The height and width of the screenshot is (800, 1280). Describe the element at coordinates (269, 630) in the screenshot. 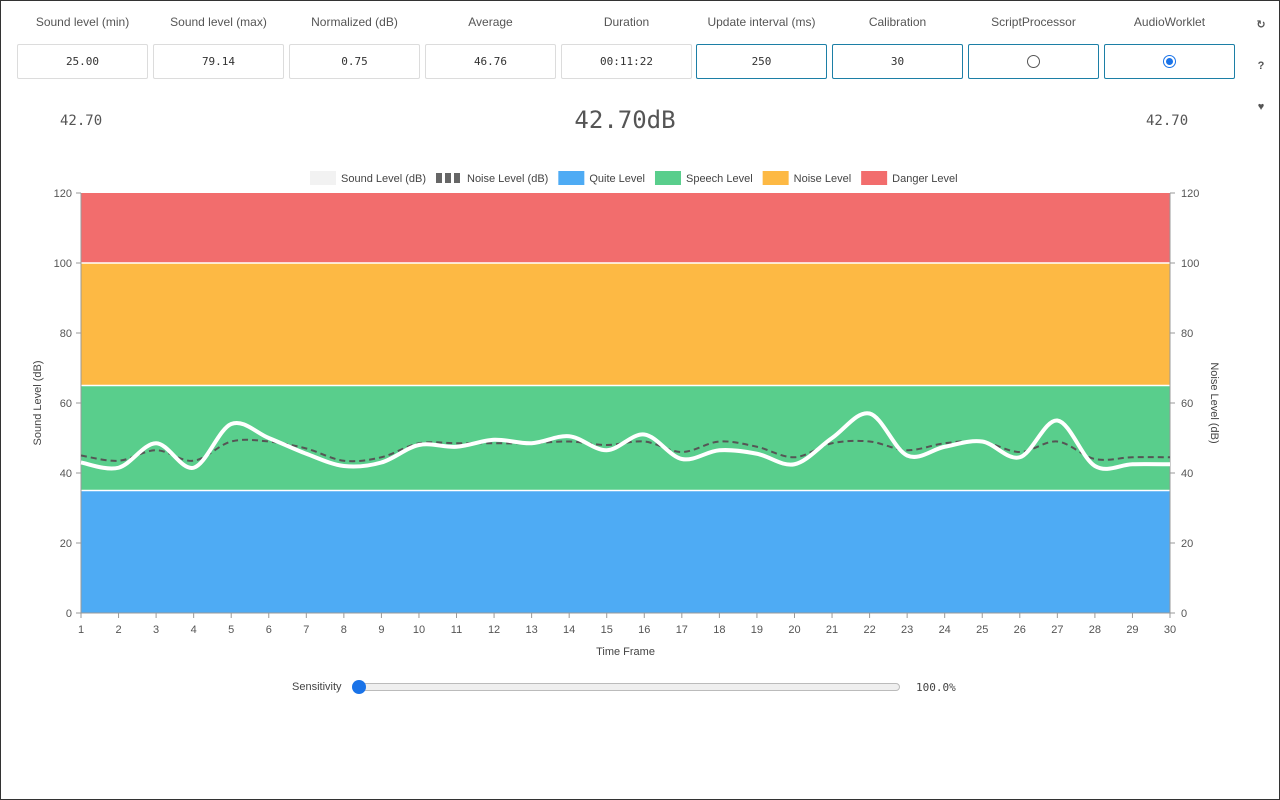

I see `x-tick-label: 6` at that location.